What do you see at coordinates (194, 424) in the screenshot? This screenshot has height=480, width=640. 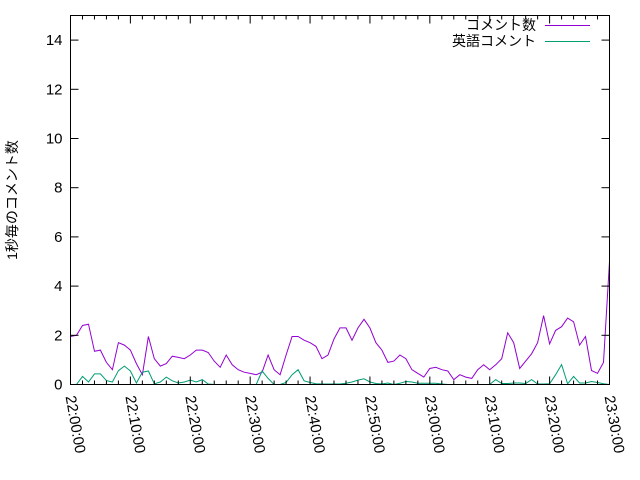 I see `x-tick-label: 22:20:00` at bounding box center [194, 424].